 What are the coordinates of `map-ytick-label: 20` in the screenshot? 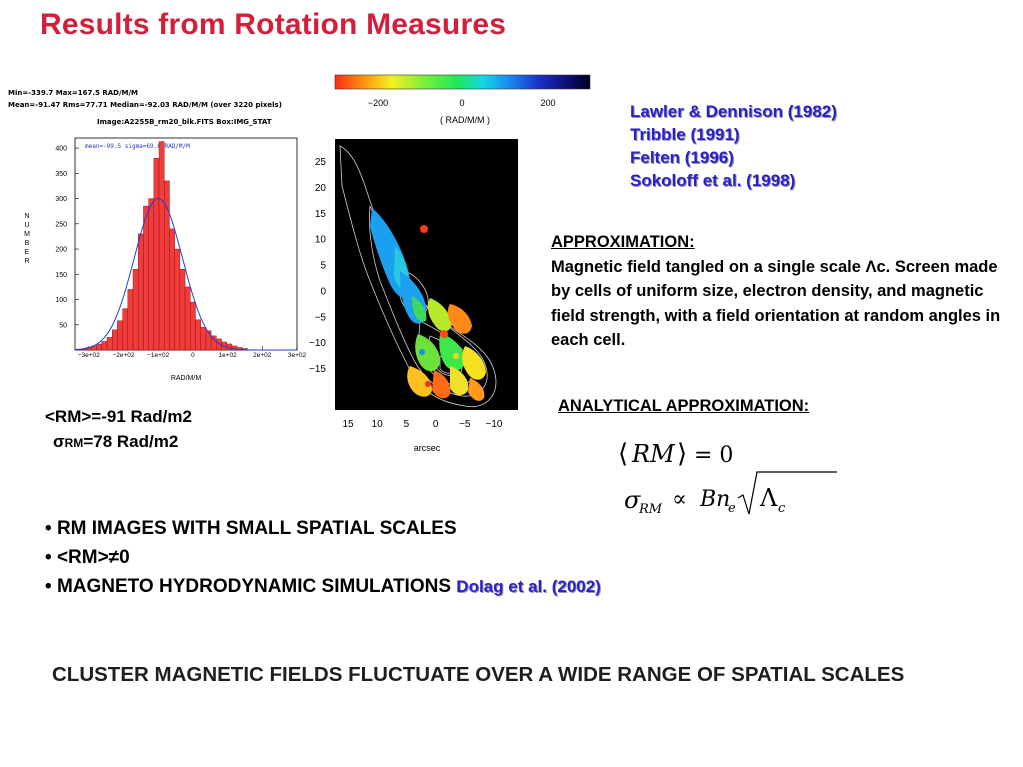 It's located at (321, 188).